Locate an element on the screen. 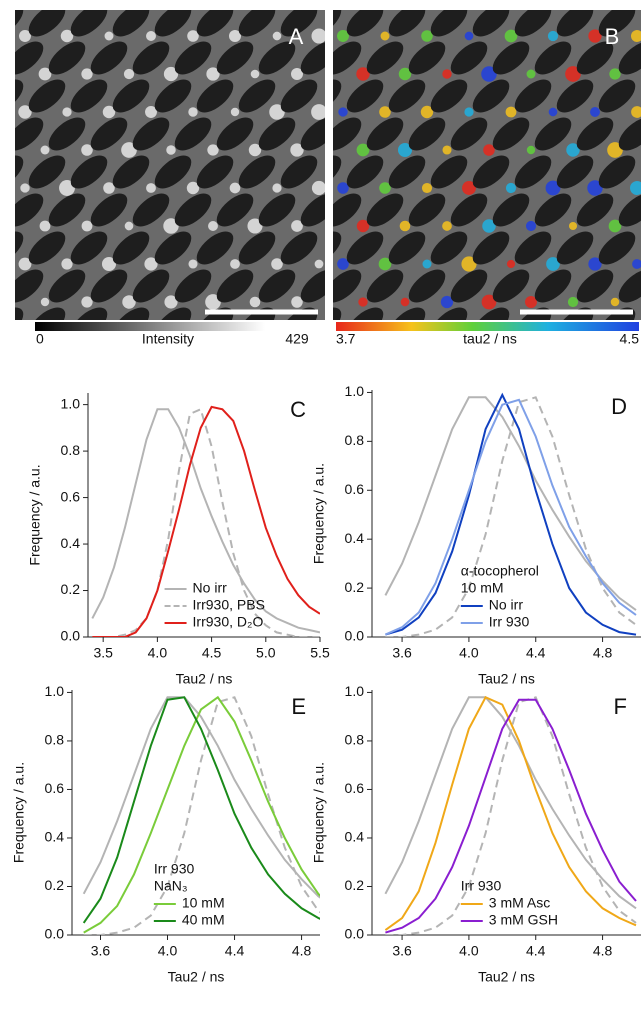  colorbar-title: Intensity is located at coordinates (168, 339).